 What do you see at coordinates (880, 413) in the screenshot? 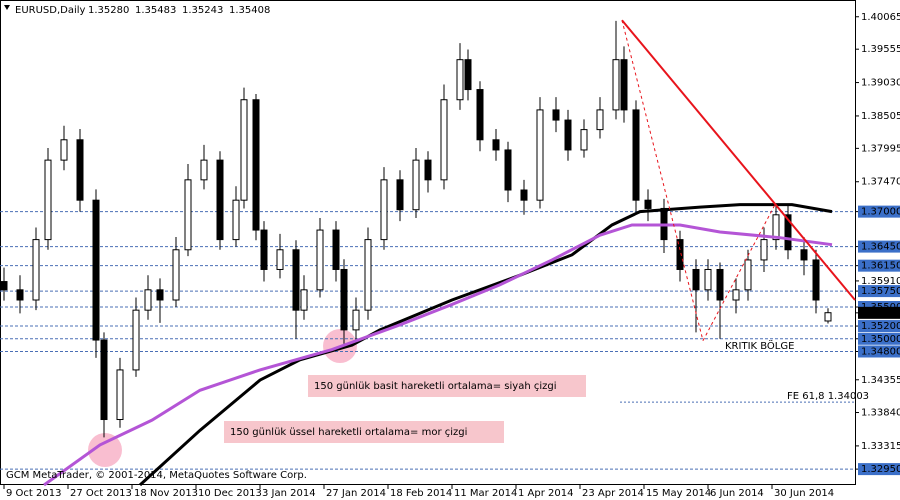
I see `y-tick-label: 1.33840` at bounding box center [880, 413].